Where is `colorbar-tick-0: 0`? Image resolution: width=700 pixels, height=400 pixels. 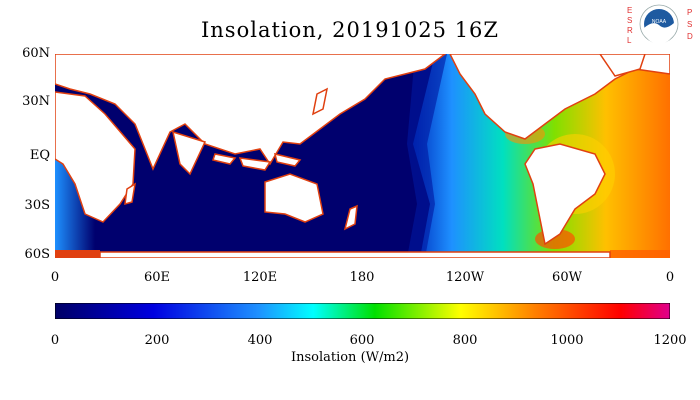
colorbar-tick-0: 0 is located at coordinates (55, 340).